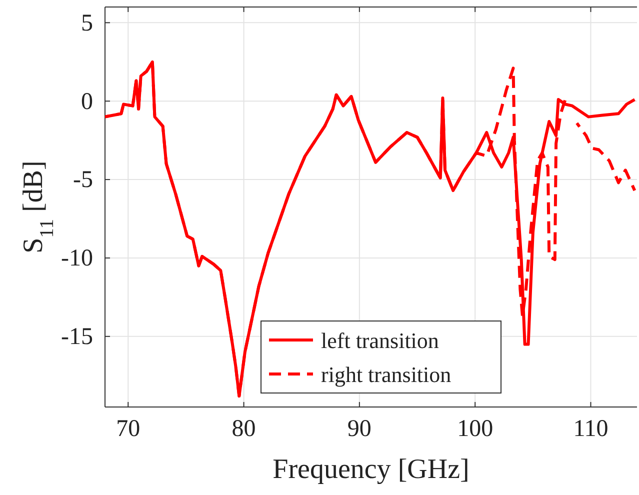 This screenshot has width=639, height=495. What do you see at coordinates (244, 429) in the screenshot?
I see `x-tick-label: 80` at bounding box center [244, 429].